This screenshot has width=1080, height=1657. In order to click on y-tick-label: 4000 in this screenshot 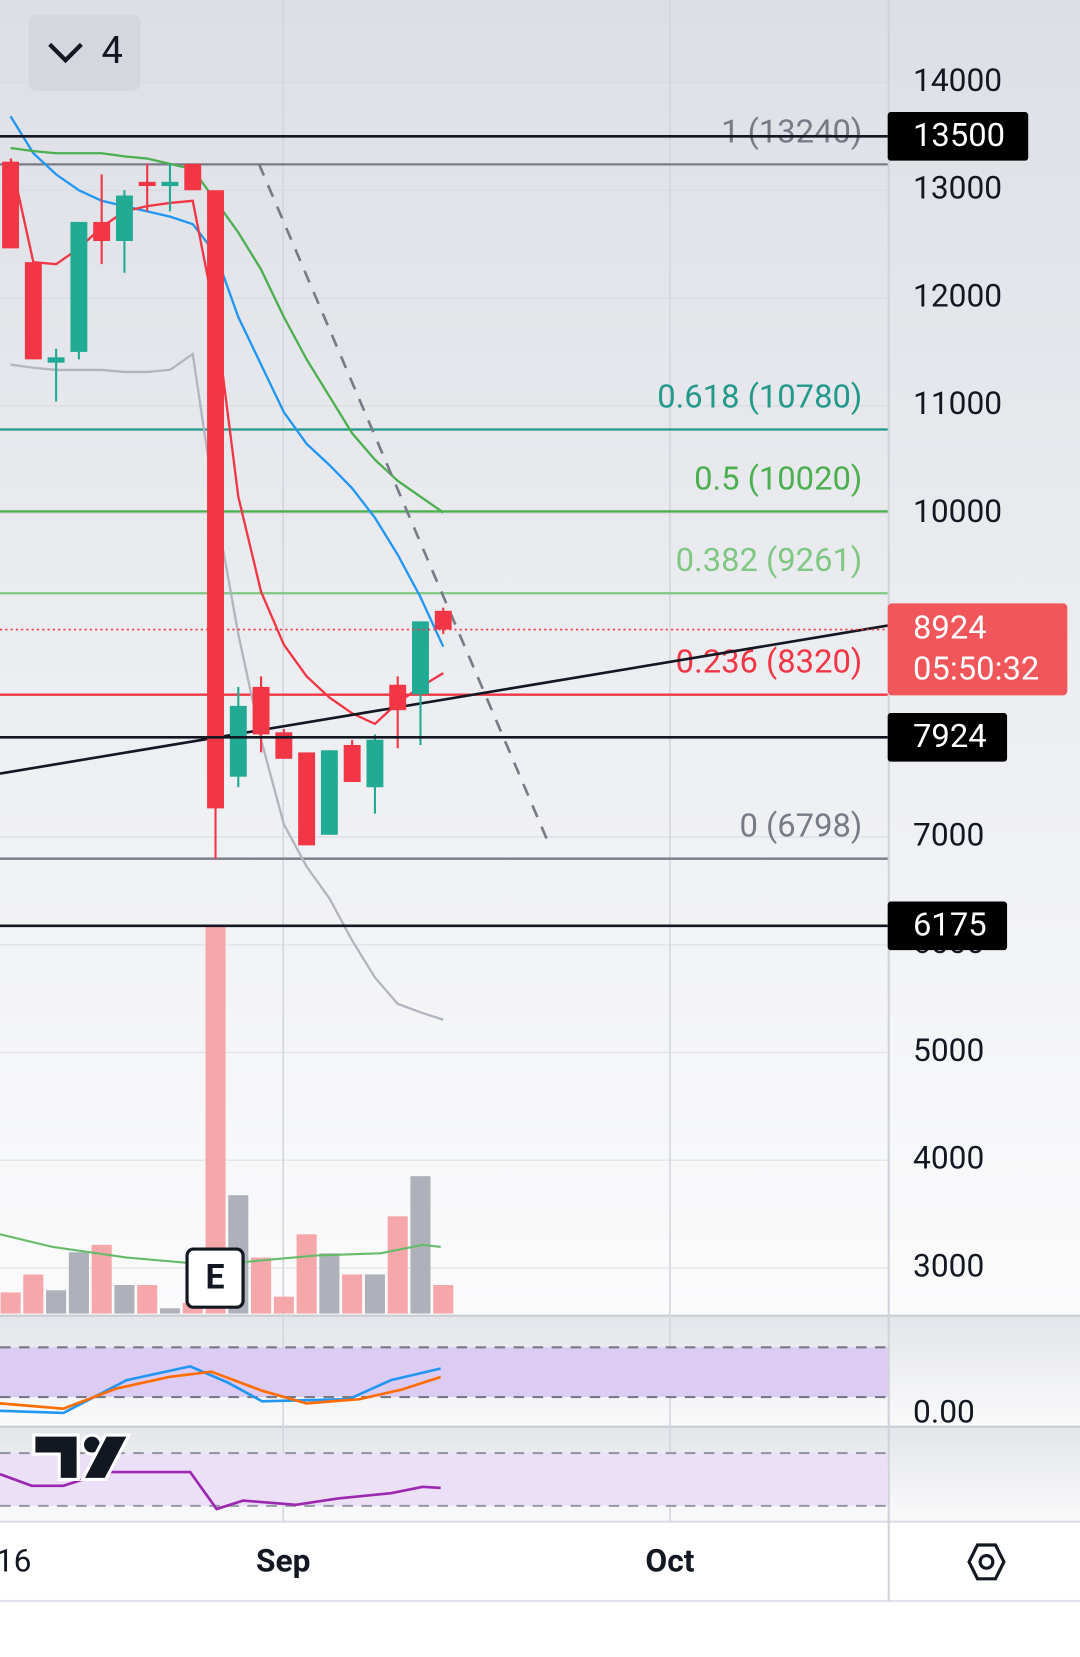, I will do `click(948, 1158)`.